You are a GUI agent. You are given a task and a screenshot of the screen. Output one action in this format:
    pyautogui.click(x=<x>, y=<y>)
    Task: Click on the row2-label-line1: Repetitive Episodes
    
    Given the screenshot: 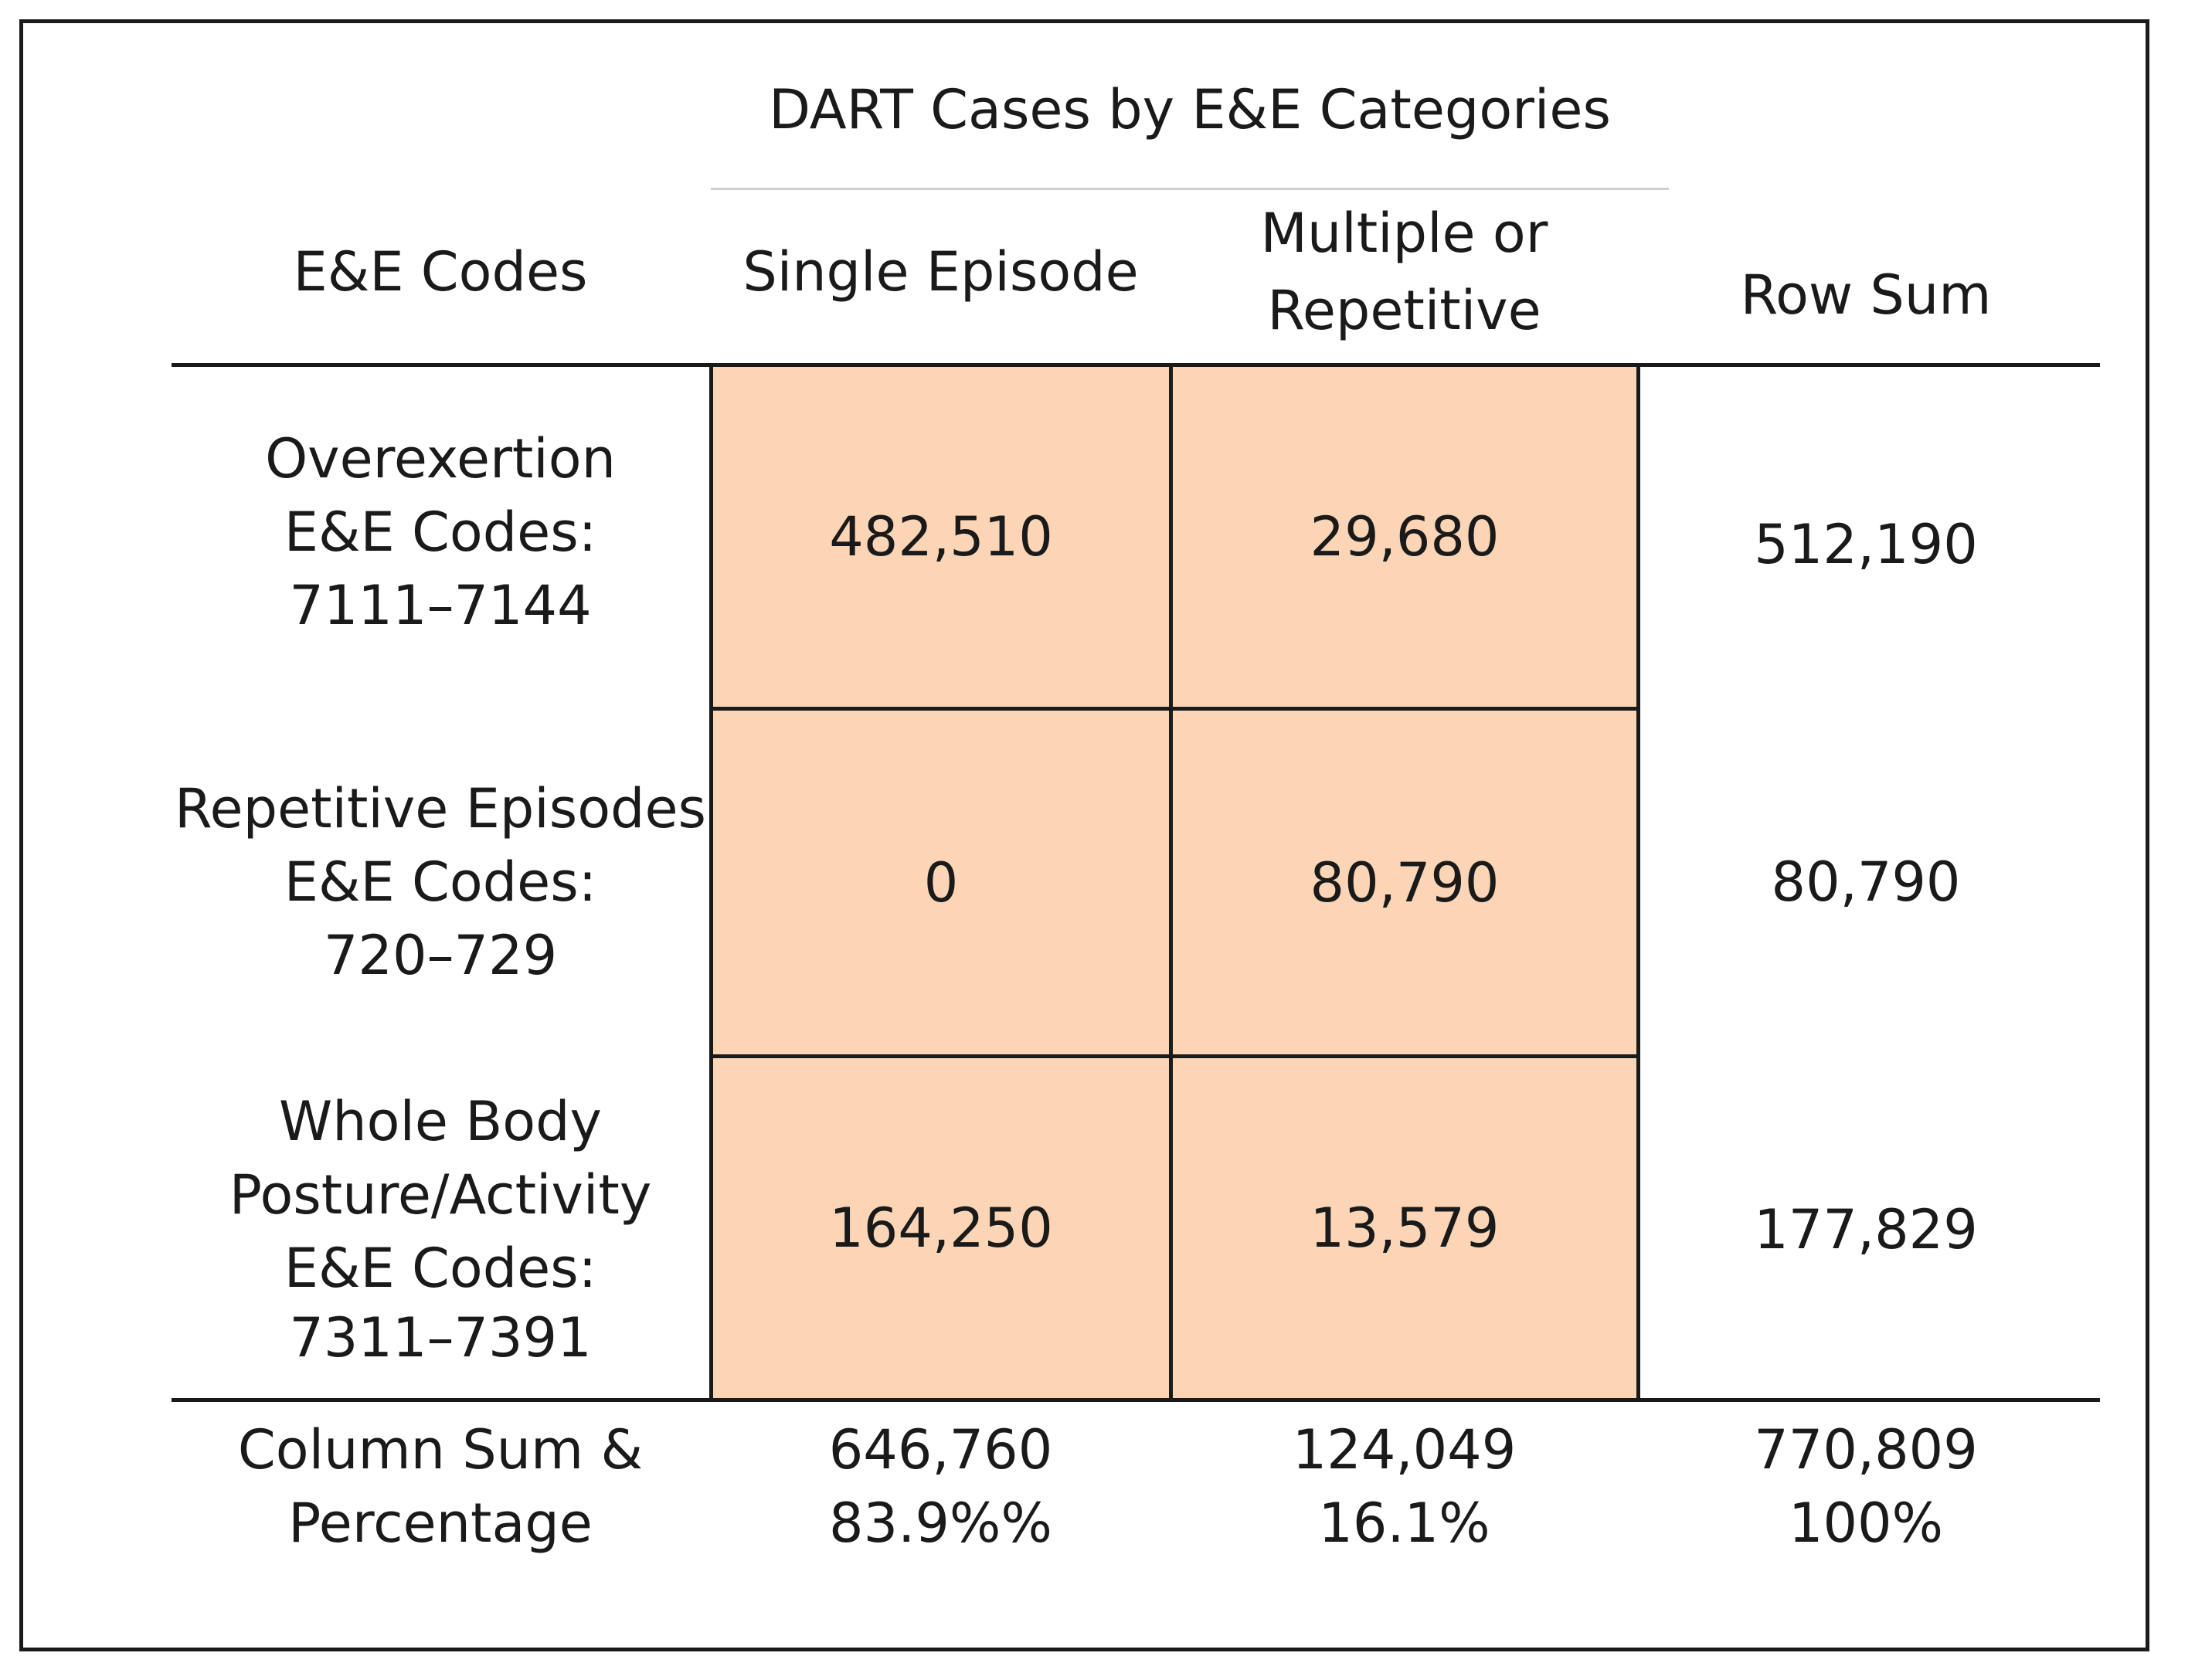 What is the action you would take?
    pyautogui.click(x=440, y=808)
    